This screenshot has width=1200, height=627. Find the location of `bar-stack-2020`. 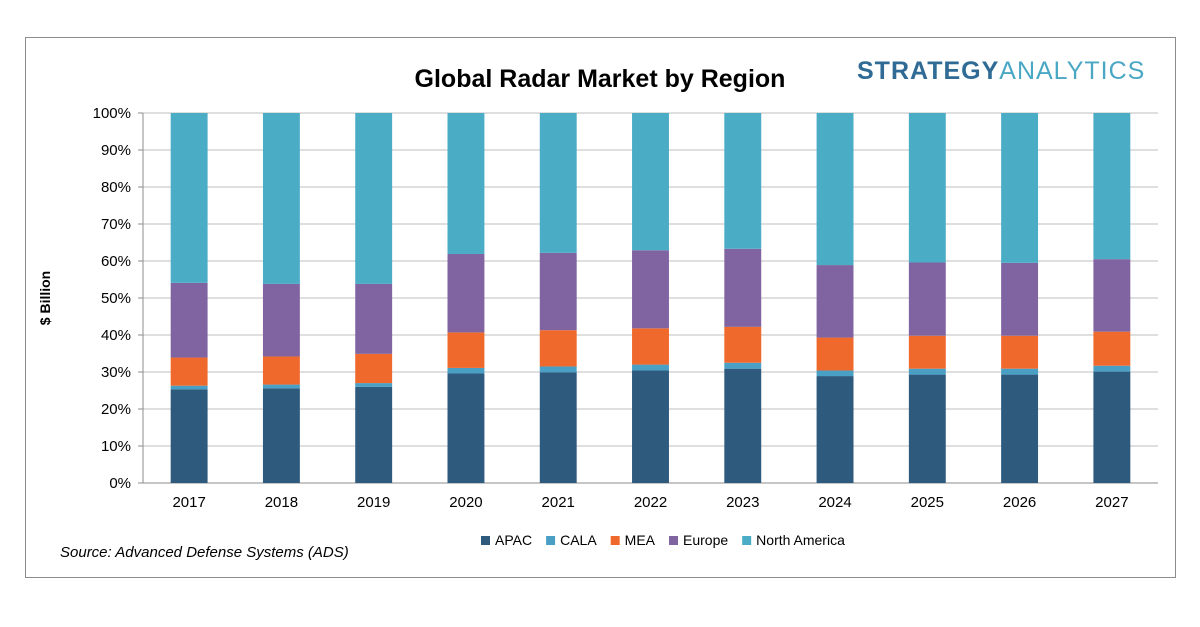

bar-stack-2020 is located at coordinates (466, 298).